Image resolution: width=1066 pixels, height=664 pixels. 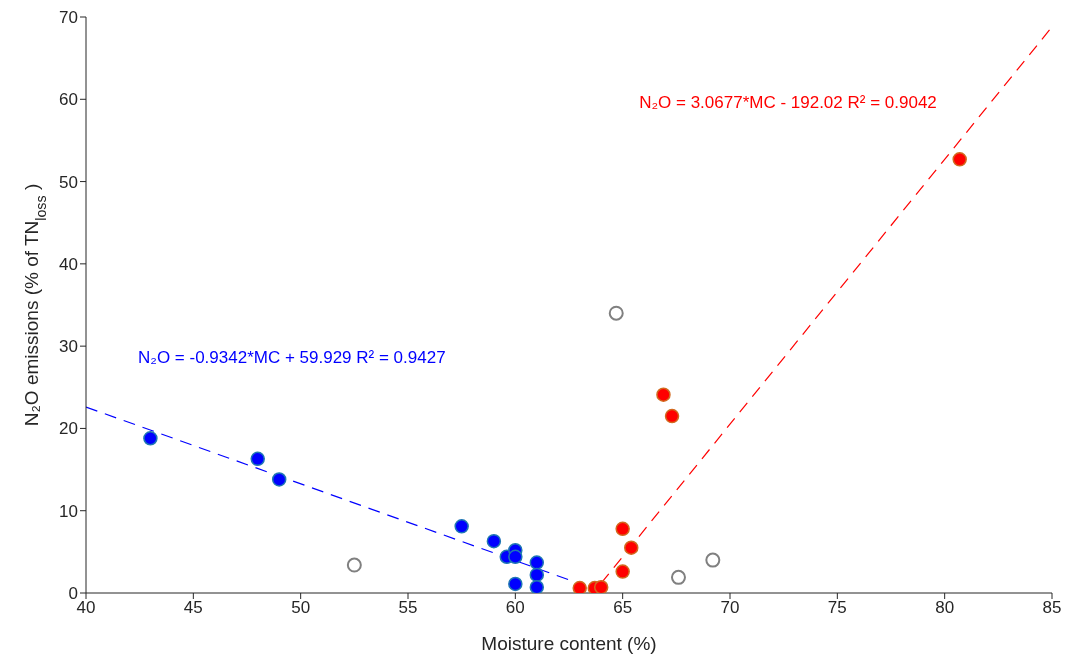 What do you see at coordinates (623, 608) in the screenshot?
I see `x-tick-label: 65` at bounding box center [623, 608].